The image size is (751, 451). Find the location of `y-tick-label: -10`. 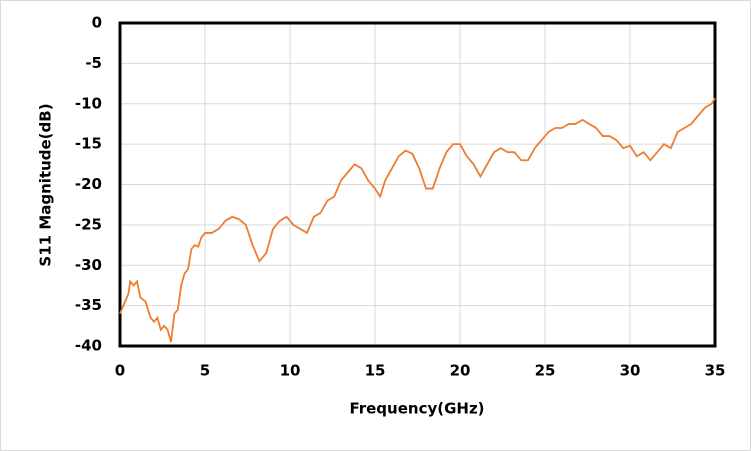

y-tick-label: -10 is located at coordinates (88, 103).